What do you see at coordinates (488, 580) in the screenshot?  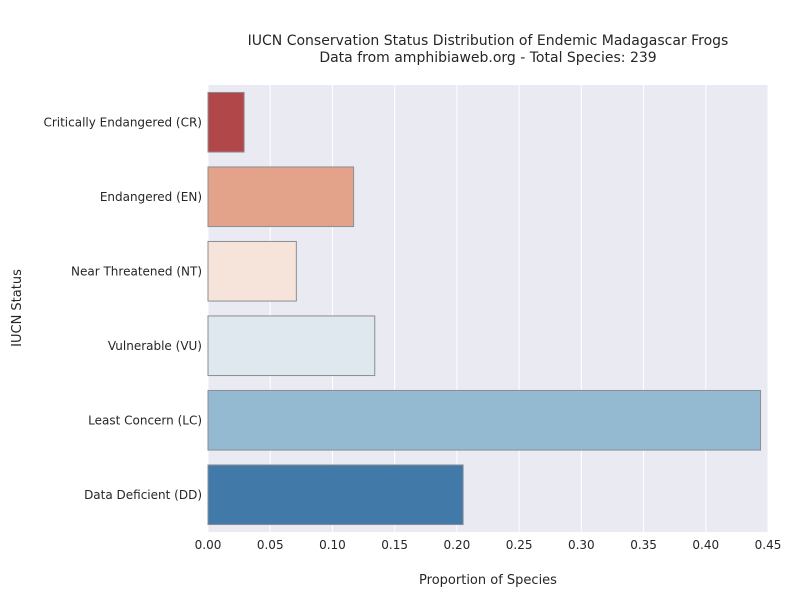 I see `x-axis-label: Proportion of Species` at bounding box center [488, 580].